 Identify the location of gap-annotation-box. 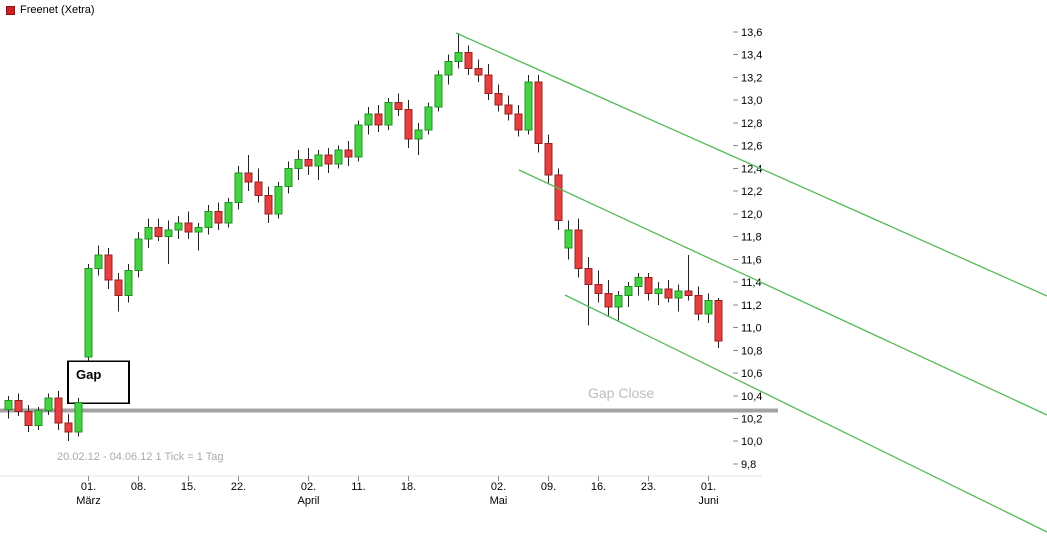
(98, 382).